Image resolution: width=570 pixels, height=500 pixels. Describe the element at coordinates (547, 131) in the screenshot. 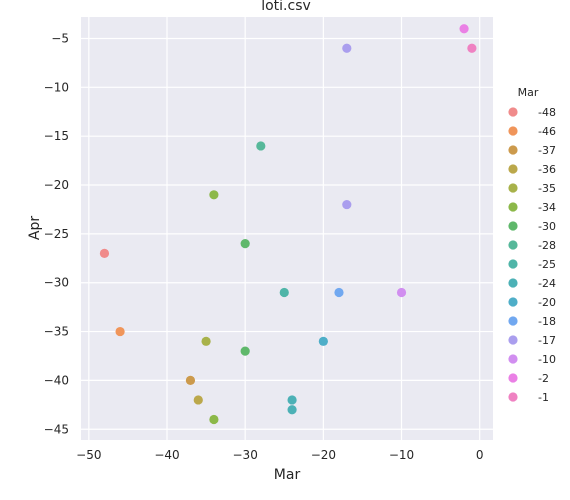

I see `legend-label: -46` at that location.